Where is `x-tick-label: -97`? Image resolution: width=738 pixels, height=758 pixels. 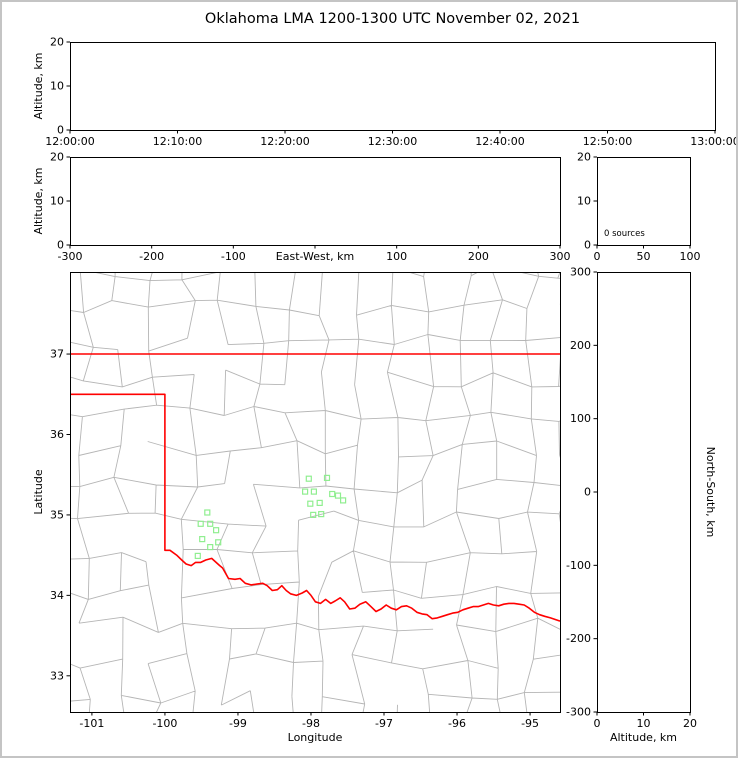
x-tick-label: -97 is located at coordinates (384, 723).